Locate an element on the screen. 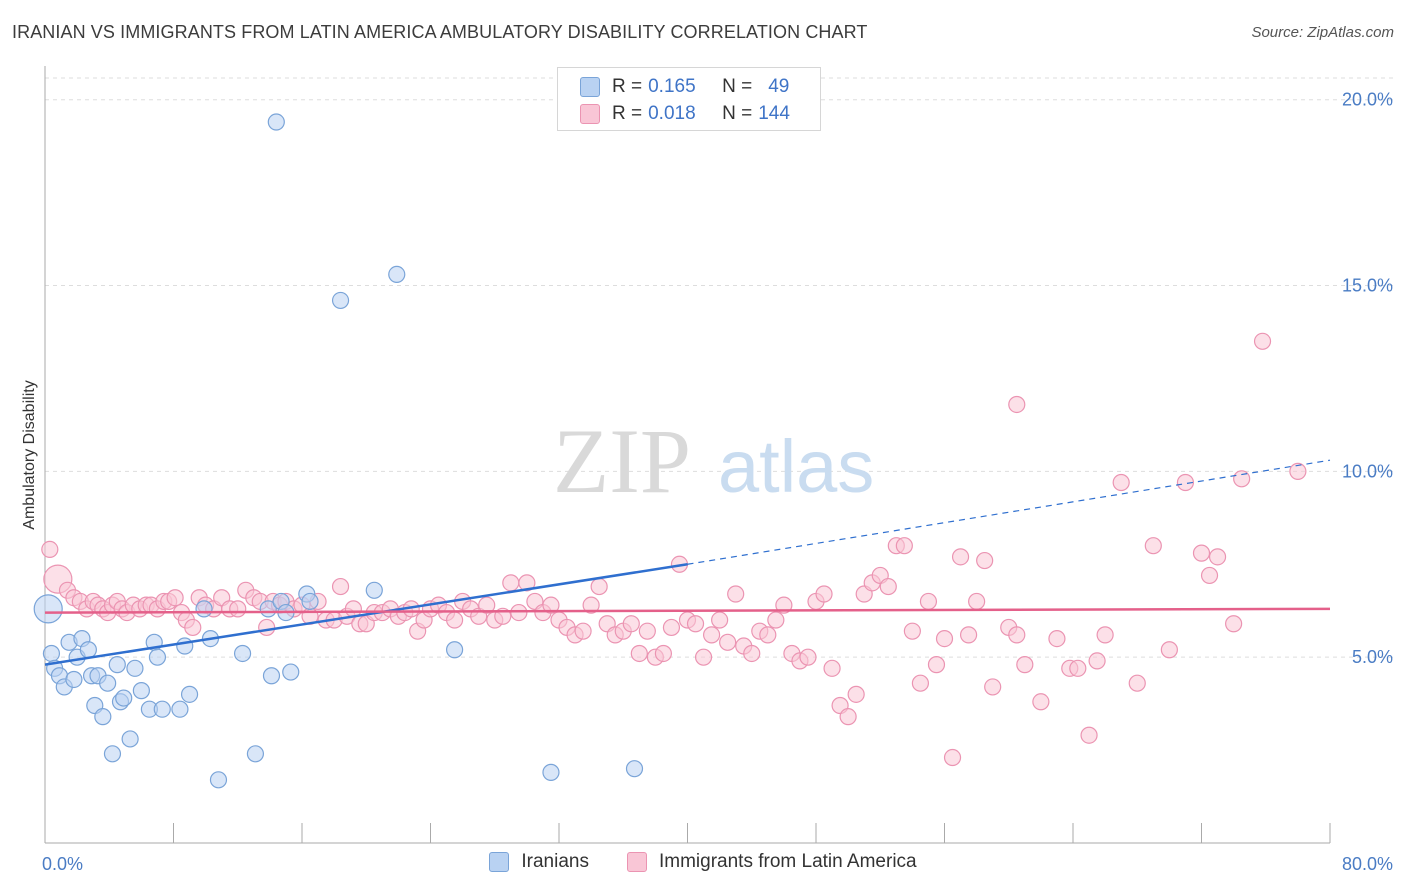 Image resolution: width=1406 pixels, height=892 pixels. iranian-trend-line is located at coordinates (366, 614).